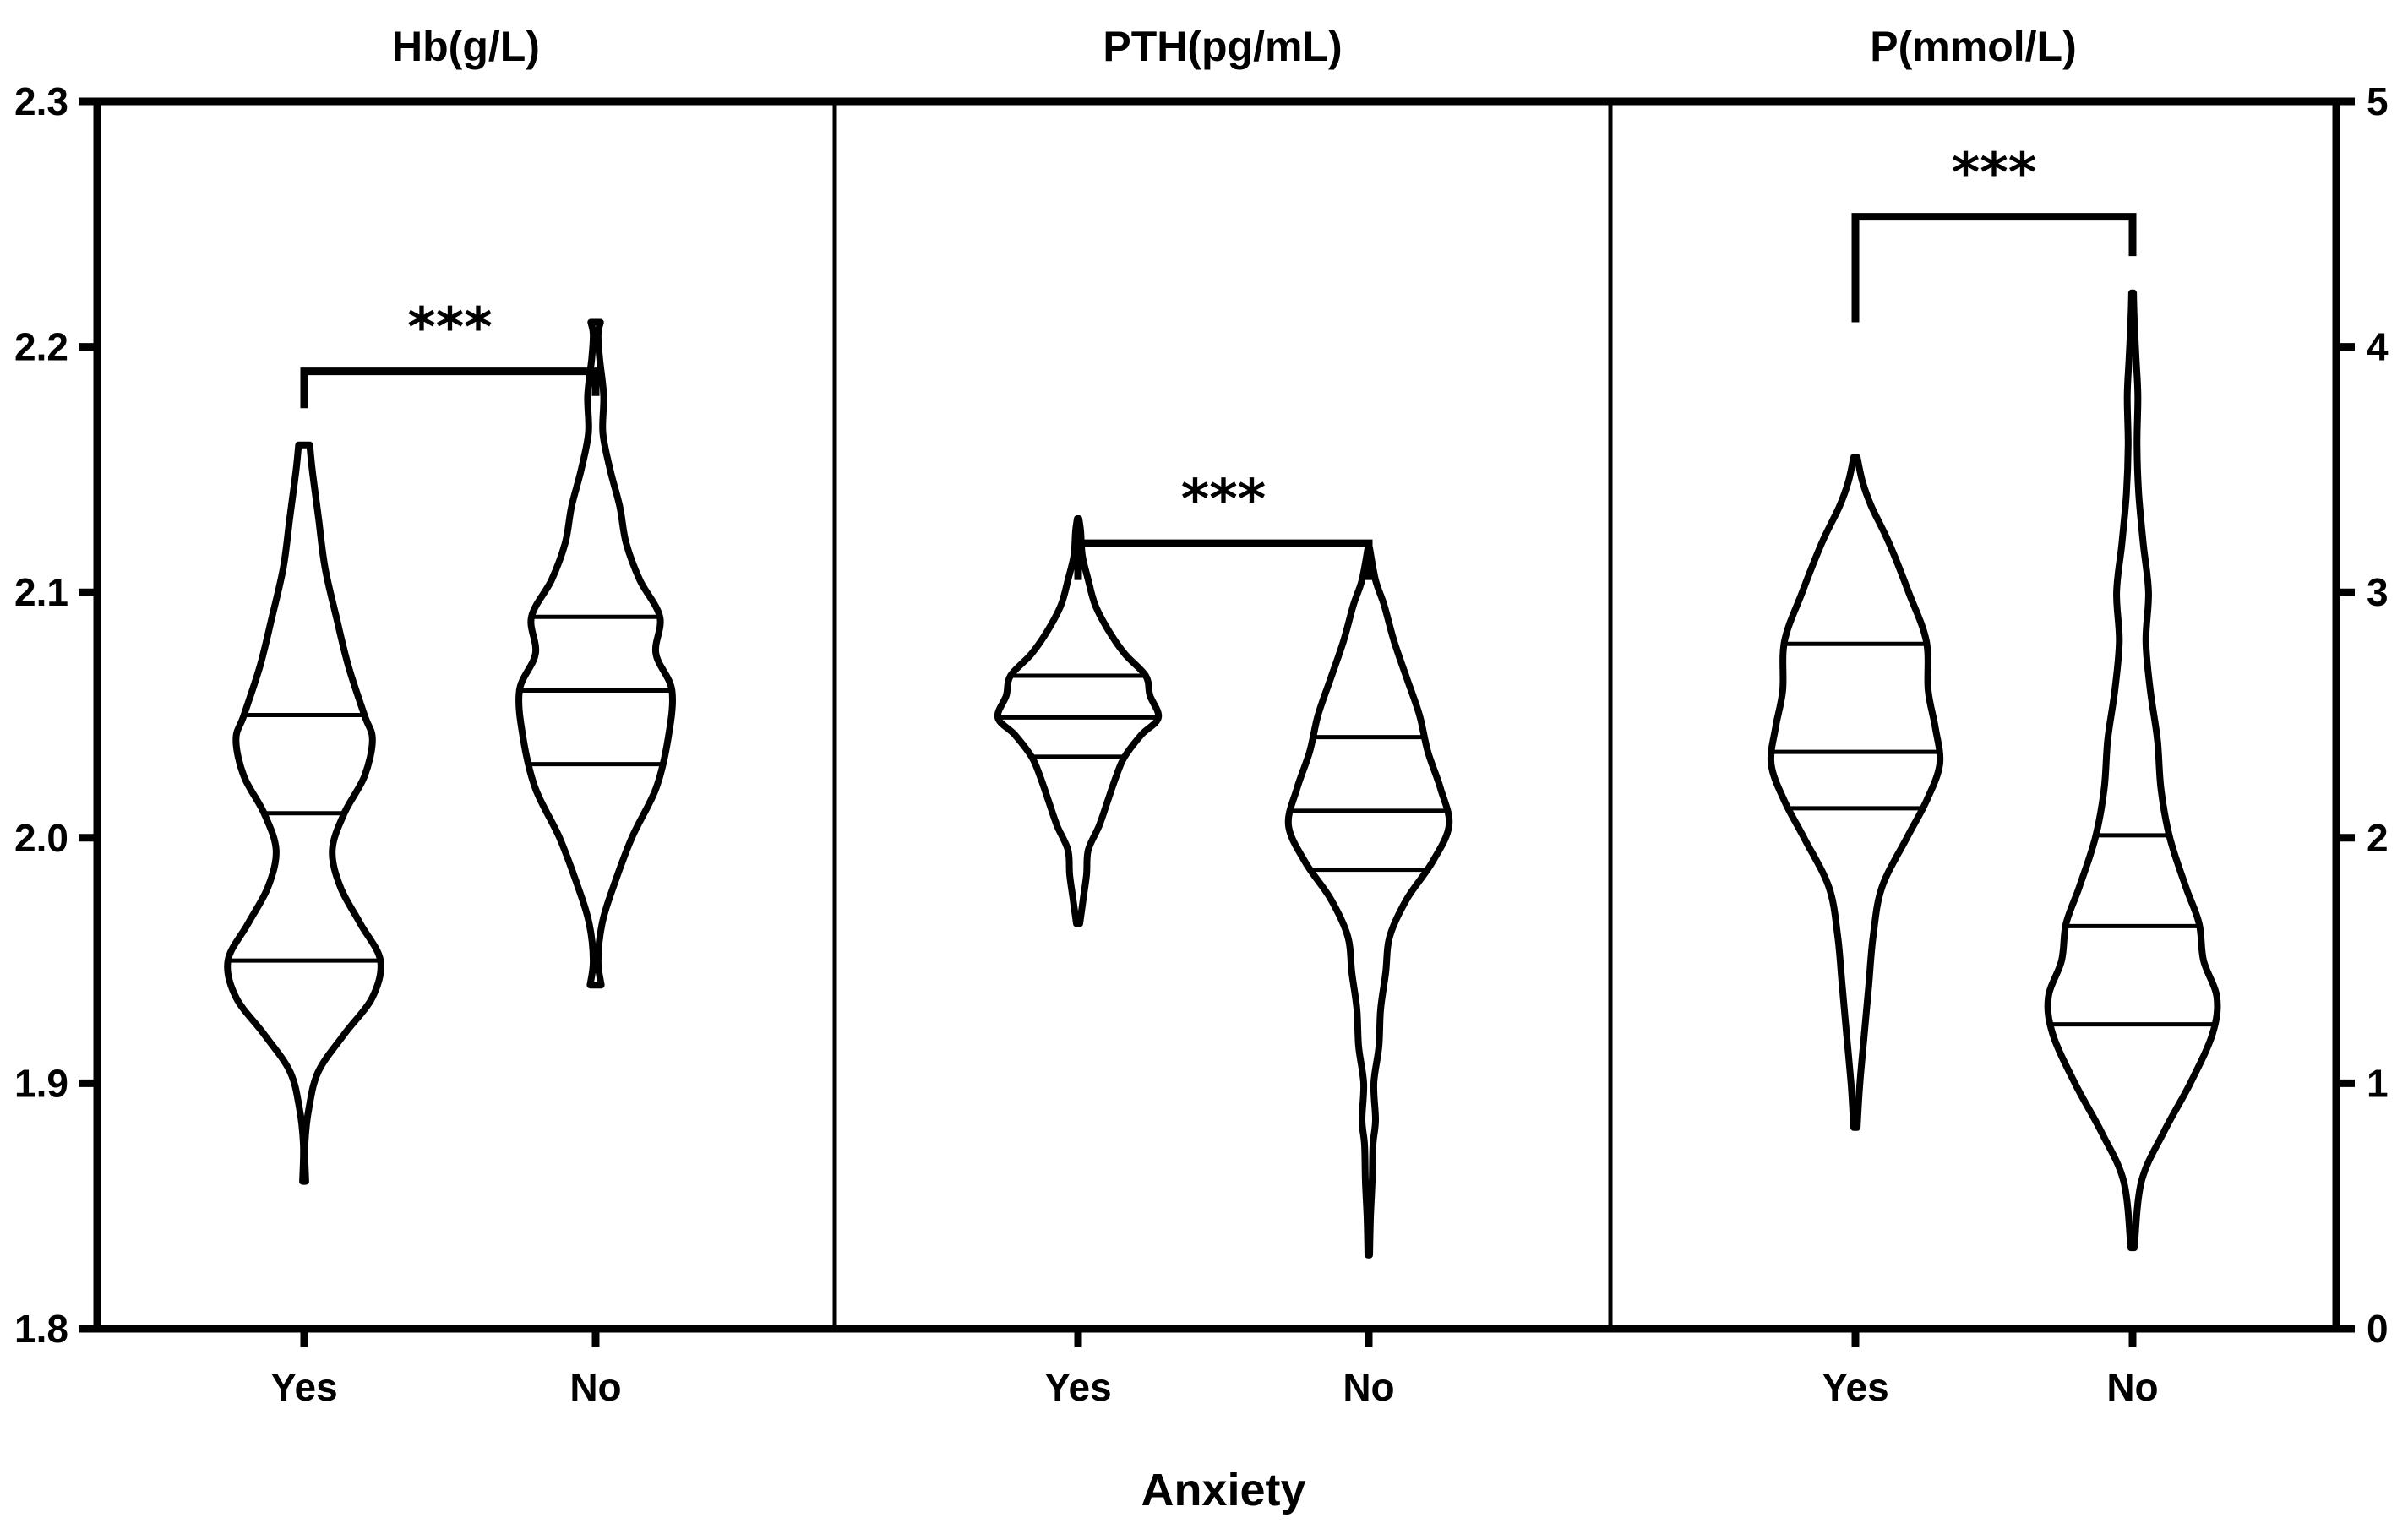 This screenshot has height=1534, width=2408. Describe the element at coordinates (1078, 721) in the screenshot. I see `violin-2-yes` at that location.